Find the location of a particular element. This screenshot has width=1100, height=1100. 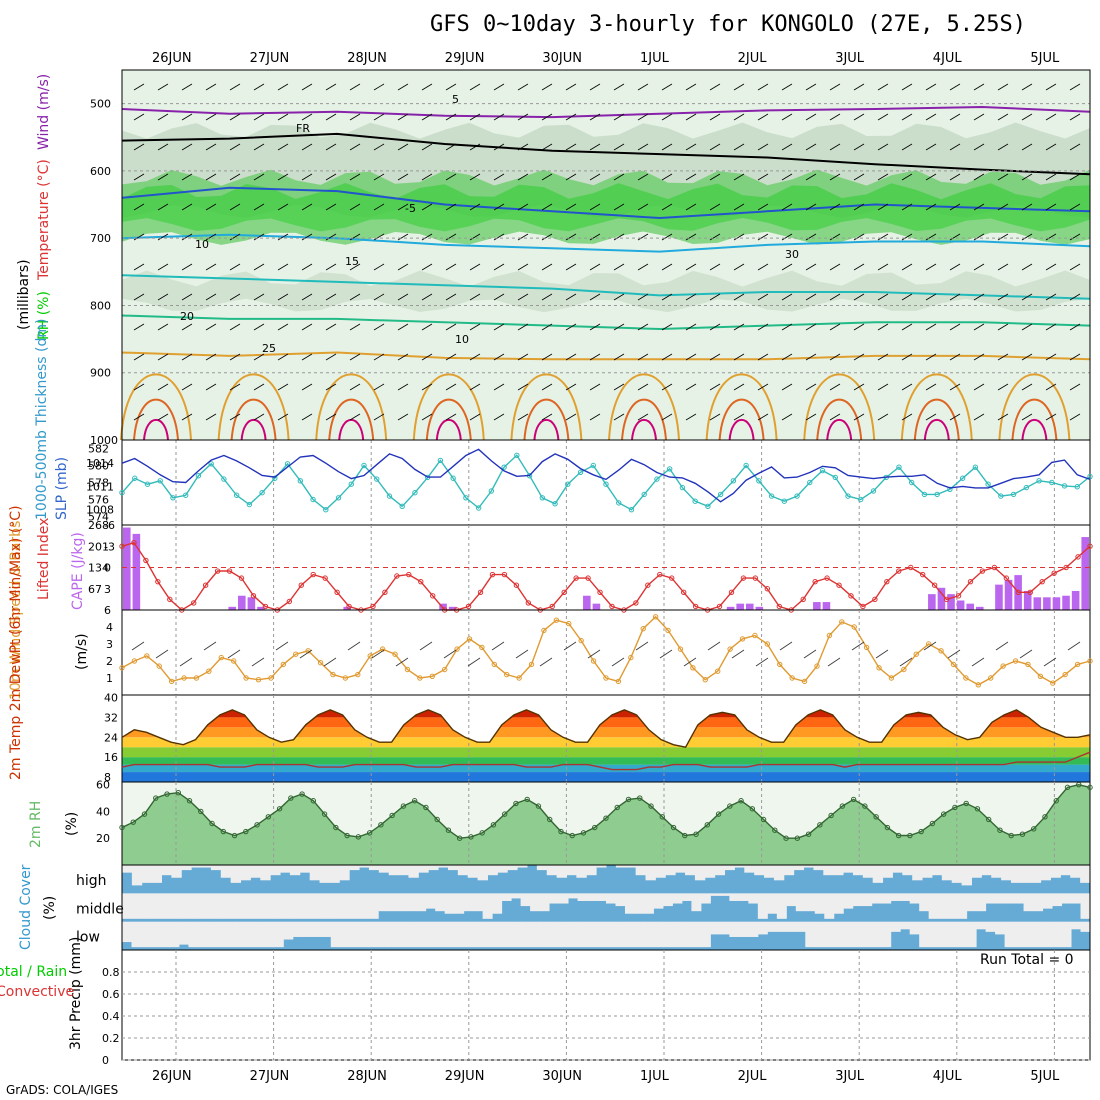

bottom-date-label: 3JUL is located at coordinates (850, 1076).